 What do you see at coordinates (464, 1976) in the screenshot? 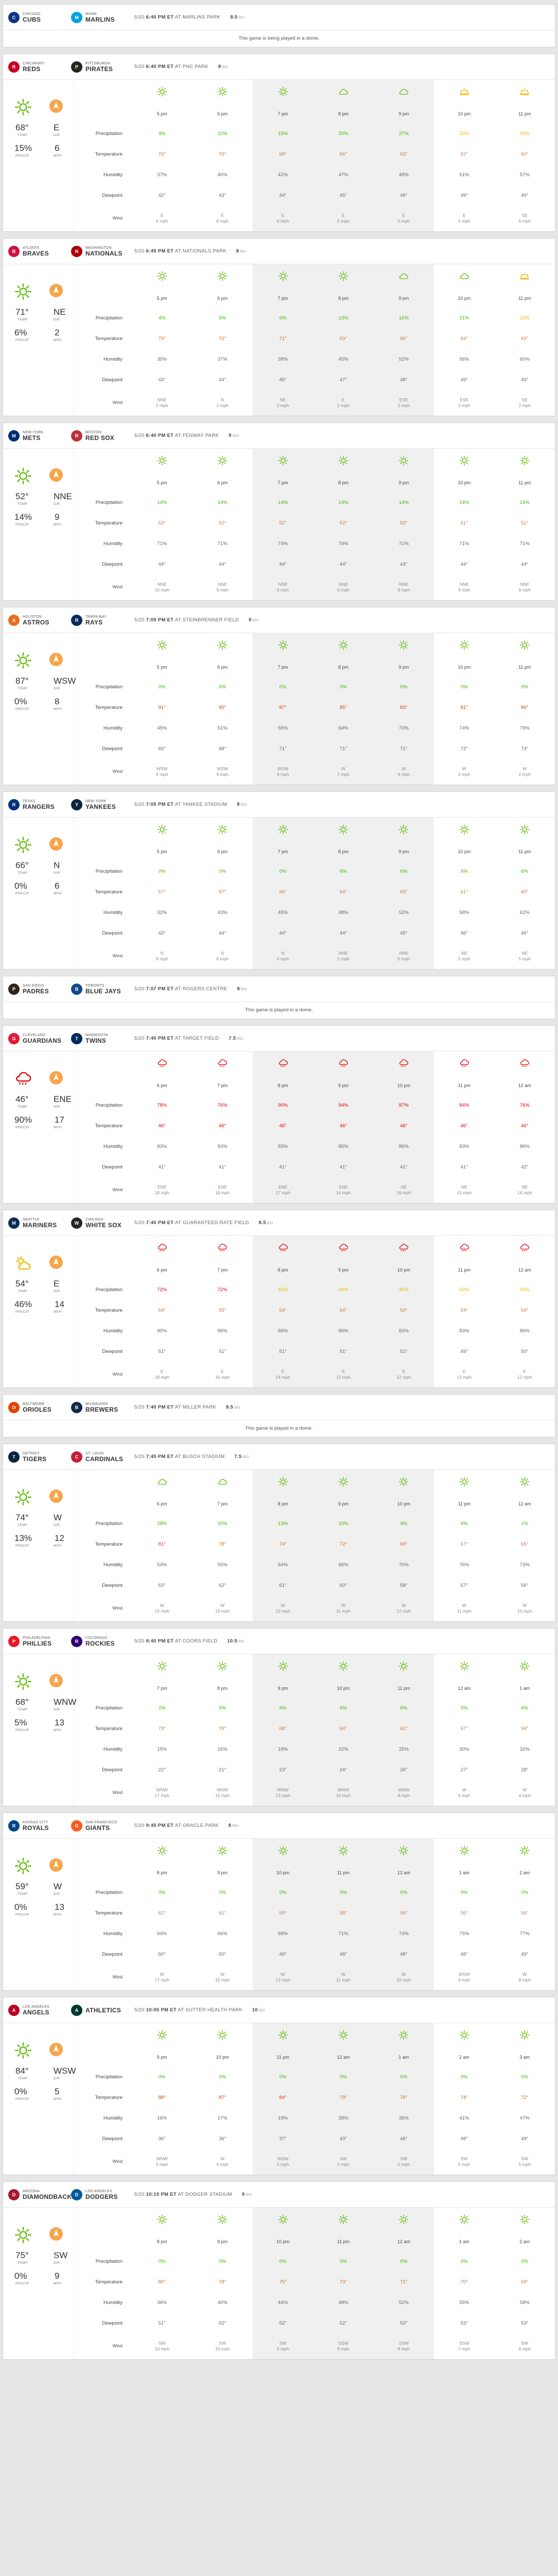
I see `hour-wind: WSW 9 mph` at bounding box center [464, 1976].